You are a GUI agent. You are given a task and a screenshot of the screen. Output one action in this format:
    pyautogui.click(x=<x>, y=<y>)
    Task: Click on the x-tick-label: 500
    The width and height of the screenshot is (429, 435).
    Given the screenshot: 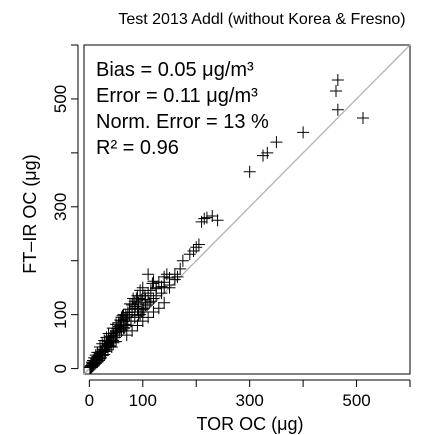 What is the action you would take?
    pyautogui.click(x=356, y=400)
    